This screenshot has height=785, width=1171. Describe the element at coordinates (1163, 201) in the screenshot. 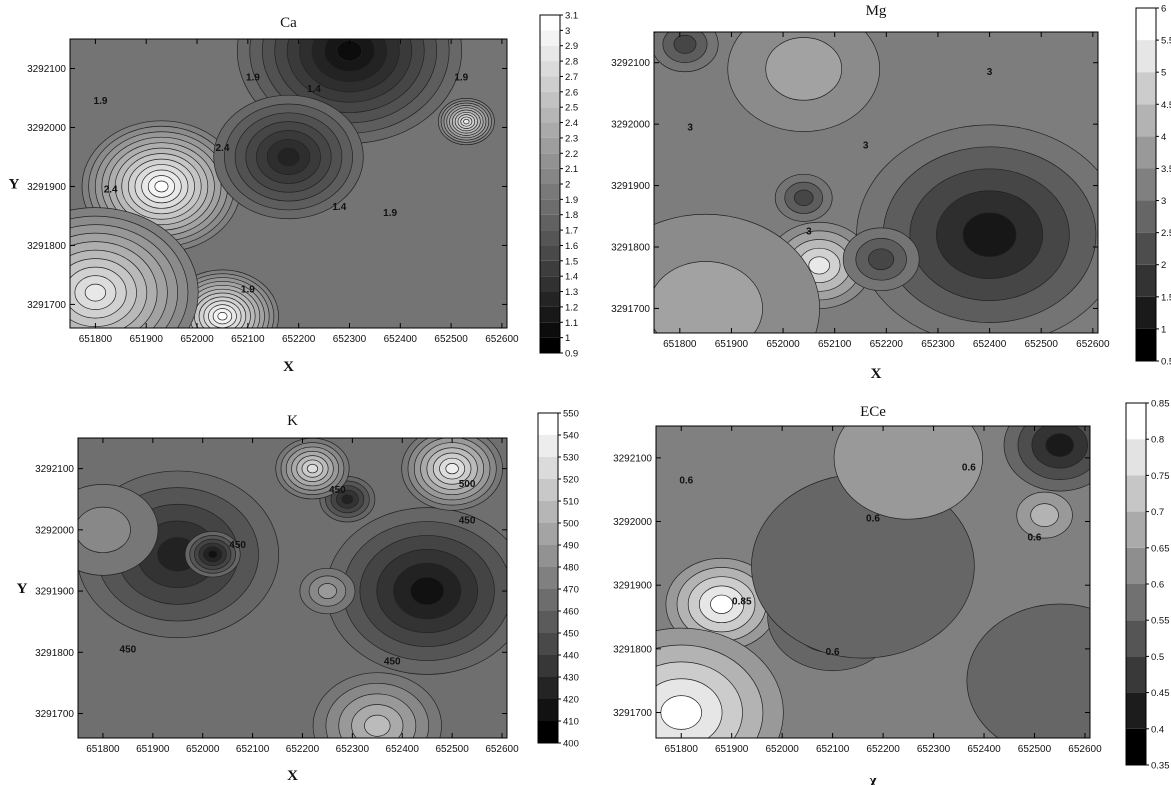

I see `colorbar-label: 3` at that location.